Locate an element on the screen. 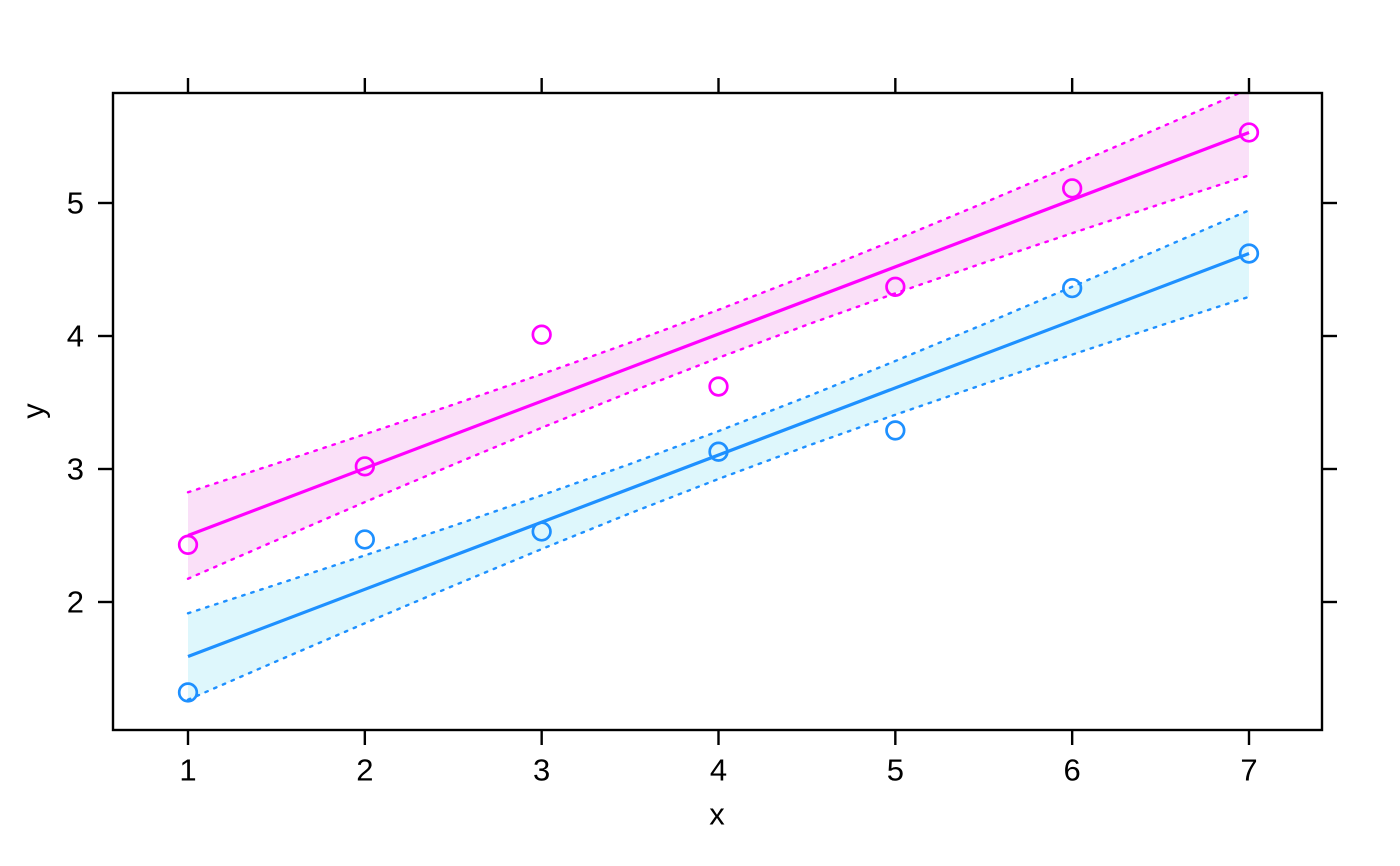 This screenshot has height=866, width=1400. x-tick-label-3: 3 is located at coordinates (541, 770).